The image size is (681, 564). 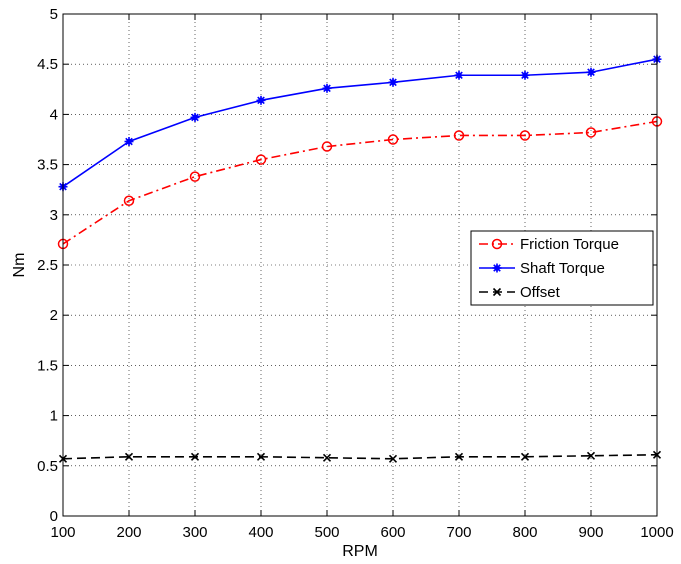 I want to click on y-tick-label: 3.5, so click(x=47, y=165).